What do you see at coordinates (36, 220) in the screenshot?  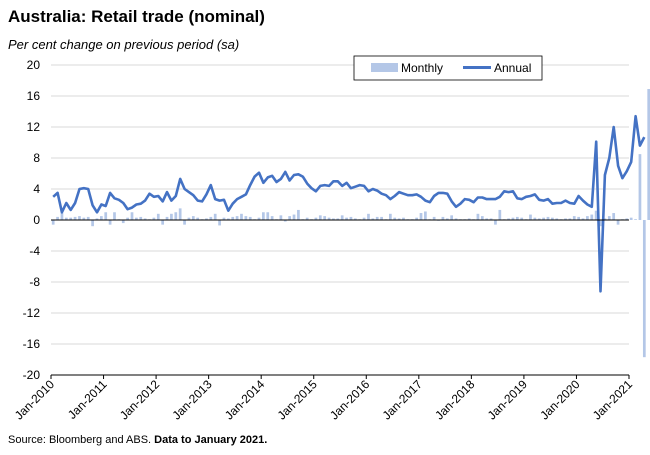 I see `y-tick-label: 0` at bounding box center [36, 220].